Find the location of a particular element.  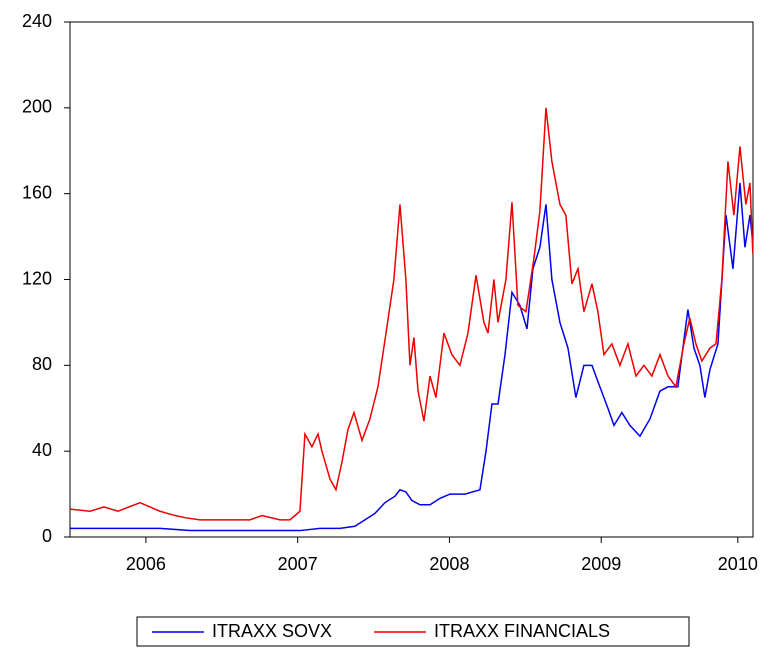

y-tick-label: 240 is located at coordinates (37, 21).